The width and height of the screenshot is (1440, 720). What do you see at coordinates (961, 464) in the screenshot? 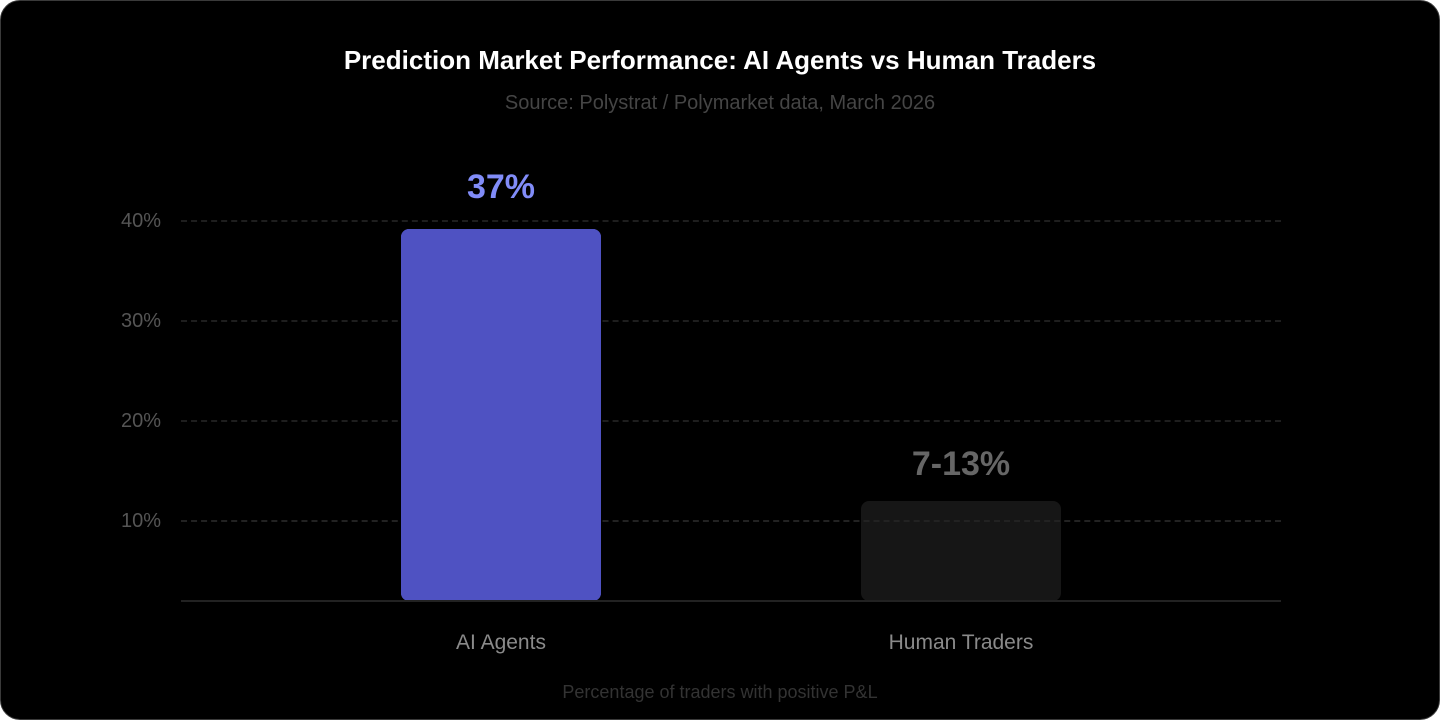
I see `value-label-human-traders: 7-13%` at bounding box center [961, 464].